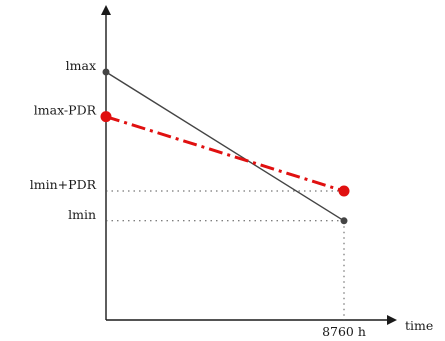 The width and height of the screenshot is (445, 341). Describe the element at coordinates (65, 110) in the screenshot. I see `y-tick-label-lmax_pdr: lmax-PDR` at that location.